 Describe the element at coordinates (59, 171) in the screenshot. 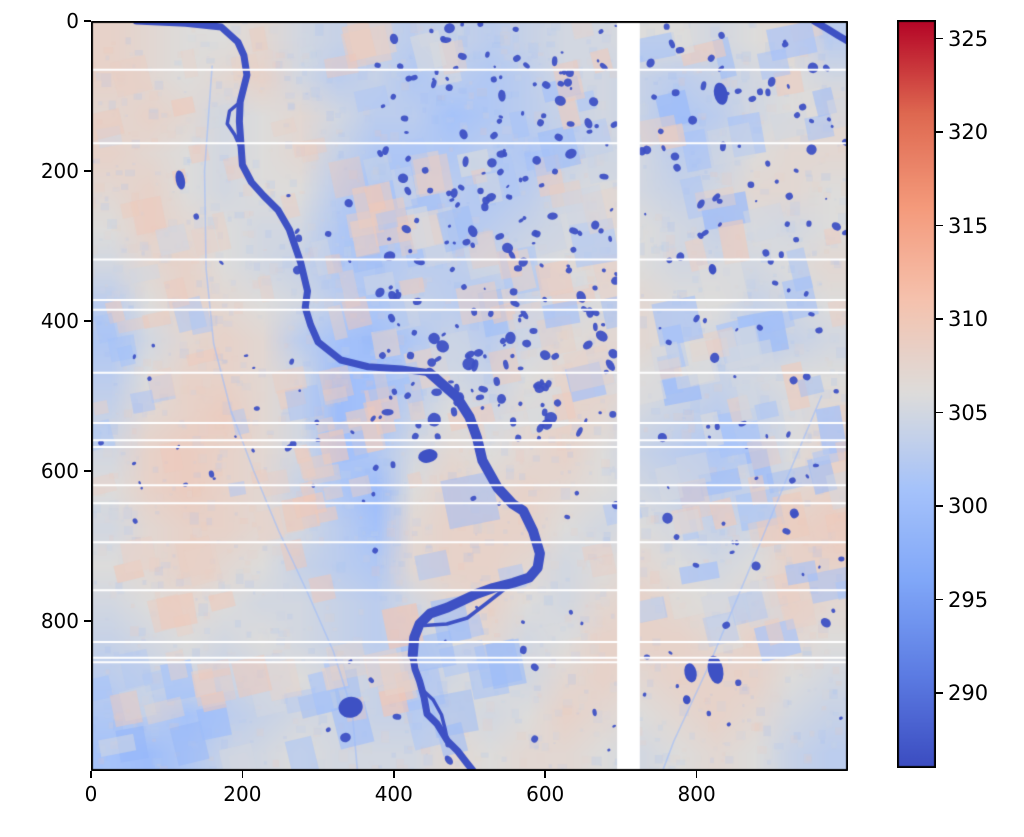

I see `y-tick-label: 200` at that location.